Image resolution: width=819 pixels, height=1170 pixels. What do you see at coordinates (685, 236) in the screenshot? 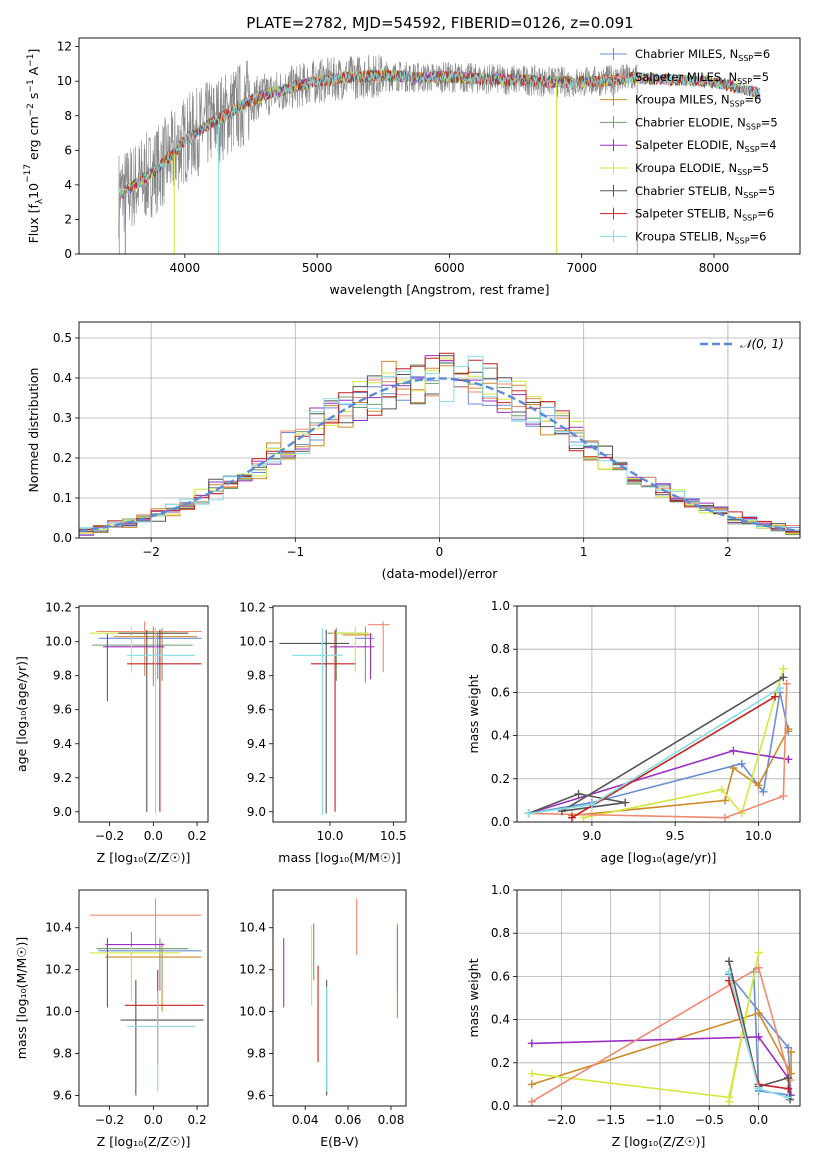
I see `legend-label-main: Kroupa STELIB, N` at bounding box center [685, 236].